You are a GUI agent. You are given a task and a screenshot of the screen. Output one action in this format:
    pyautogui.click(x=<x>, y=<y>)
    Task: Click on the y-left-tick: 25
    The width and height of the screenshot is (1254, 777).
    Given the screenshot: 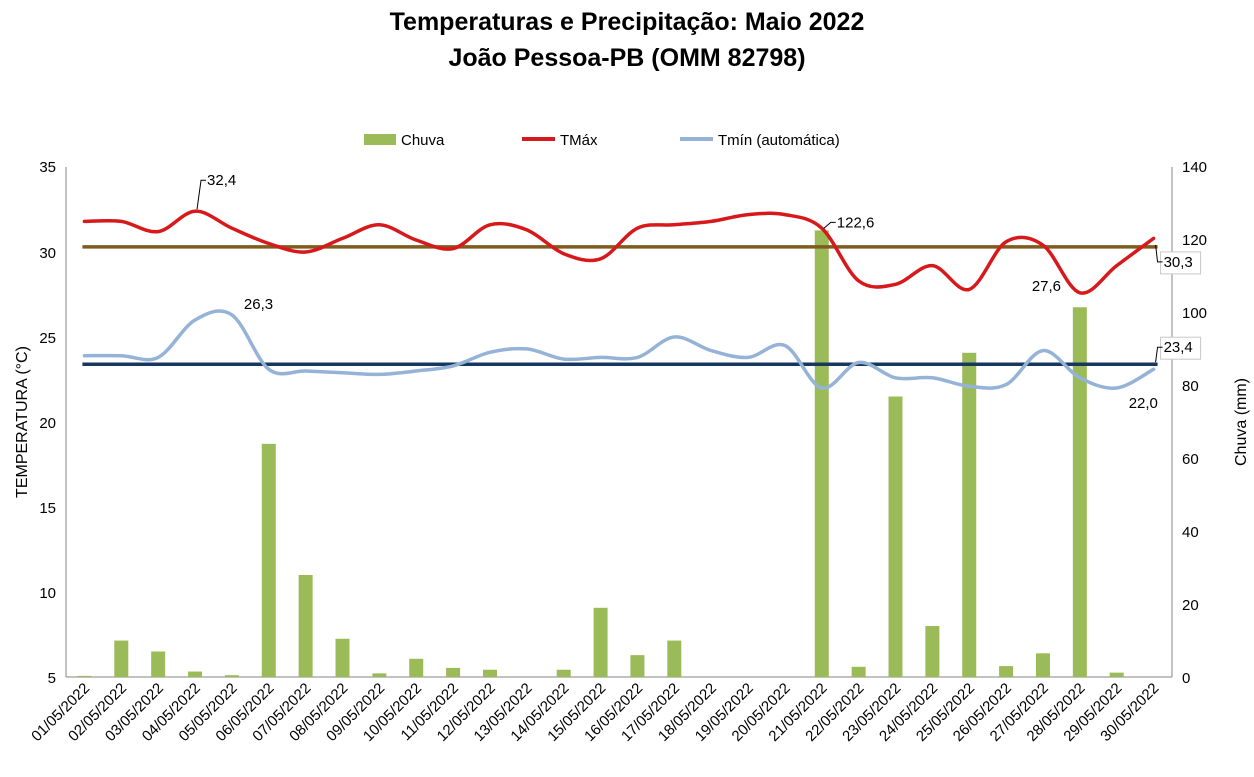 What is the action you would take?
    pyautogui.click(x=47, y=338)
    